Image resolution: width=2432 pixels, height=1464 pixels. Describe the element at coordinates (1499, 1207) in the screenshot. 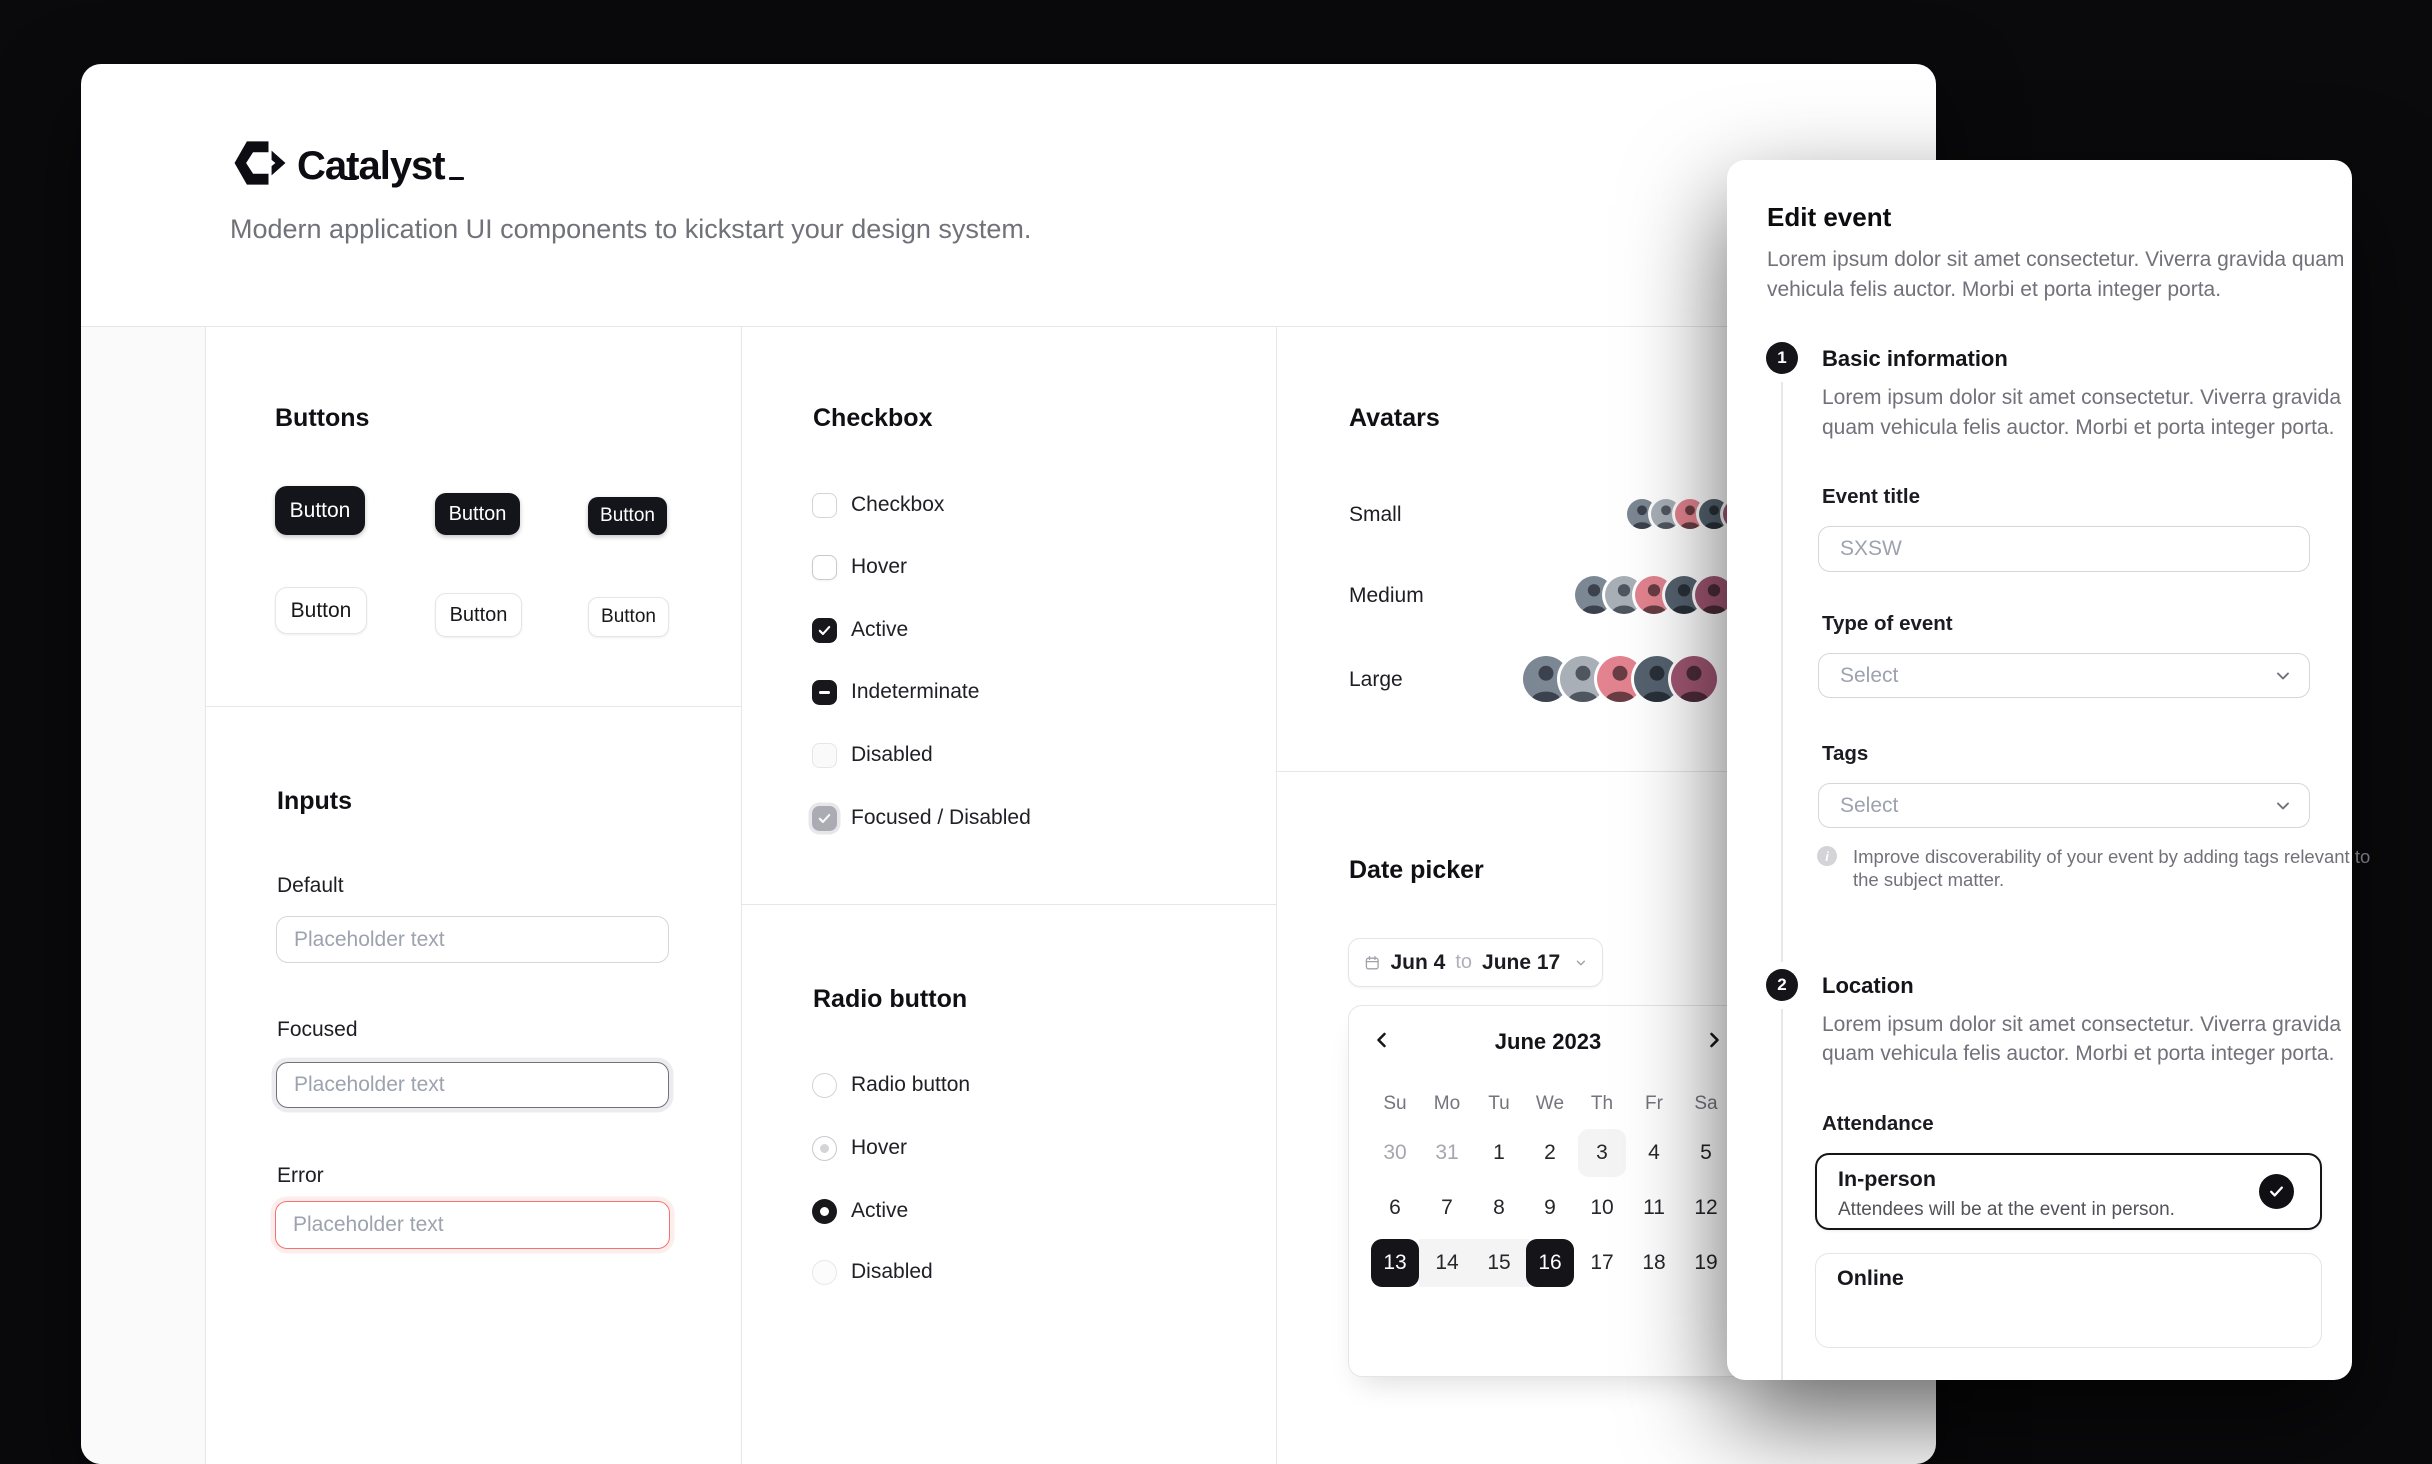

I see `calendar-day: 8` at that location.